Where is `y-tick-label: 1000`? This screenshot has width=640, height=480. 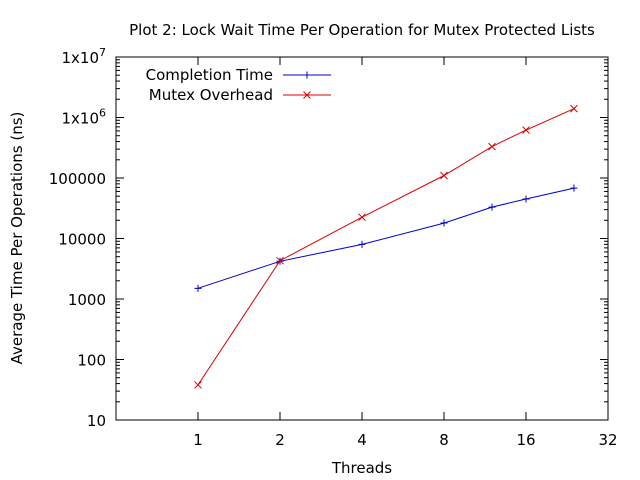 y-tick-label: 1000 is located at coordinates (87, 300).